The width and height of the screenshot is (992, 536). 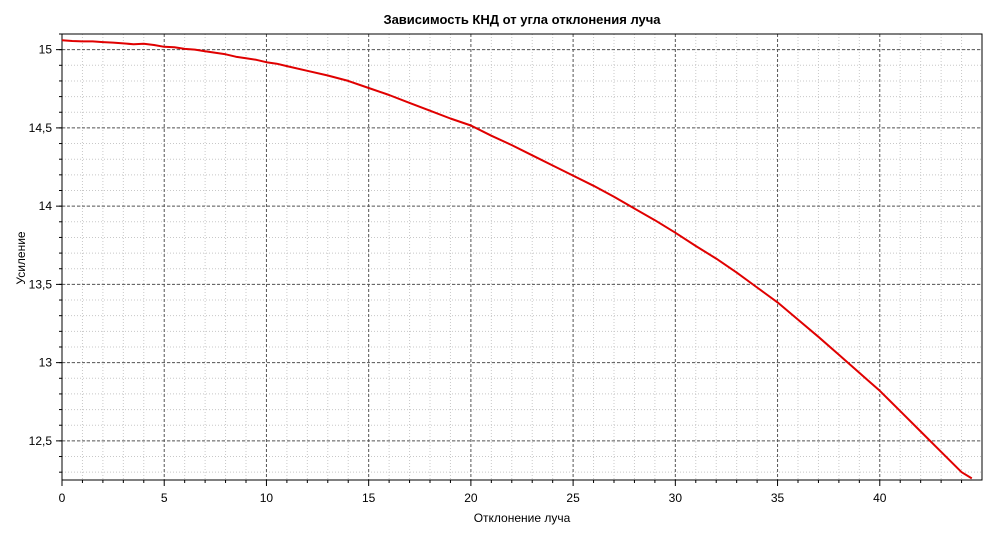 I want to click on y-tick-labels: 12,5 13 13,5 14 14,5 15, so click(x=41, y=245).